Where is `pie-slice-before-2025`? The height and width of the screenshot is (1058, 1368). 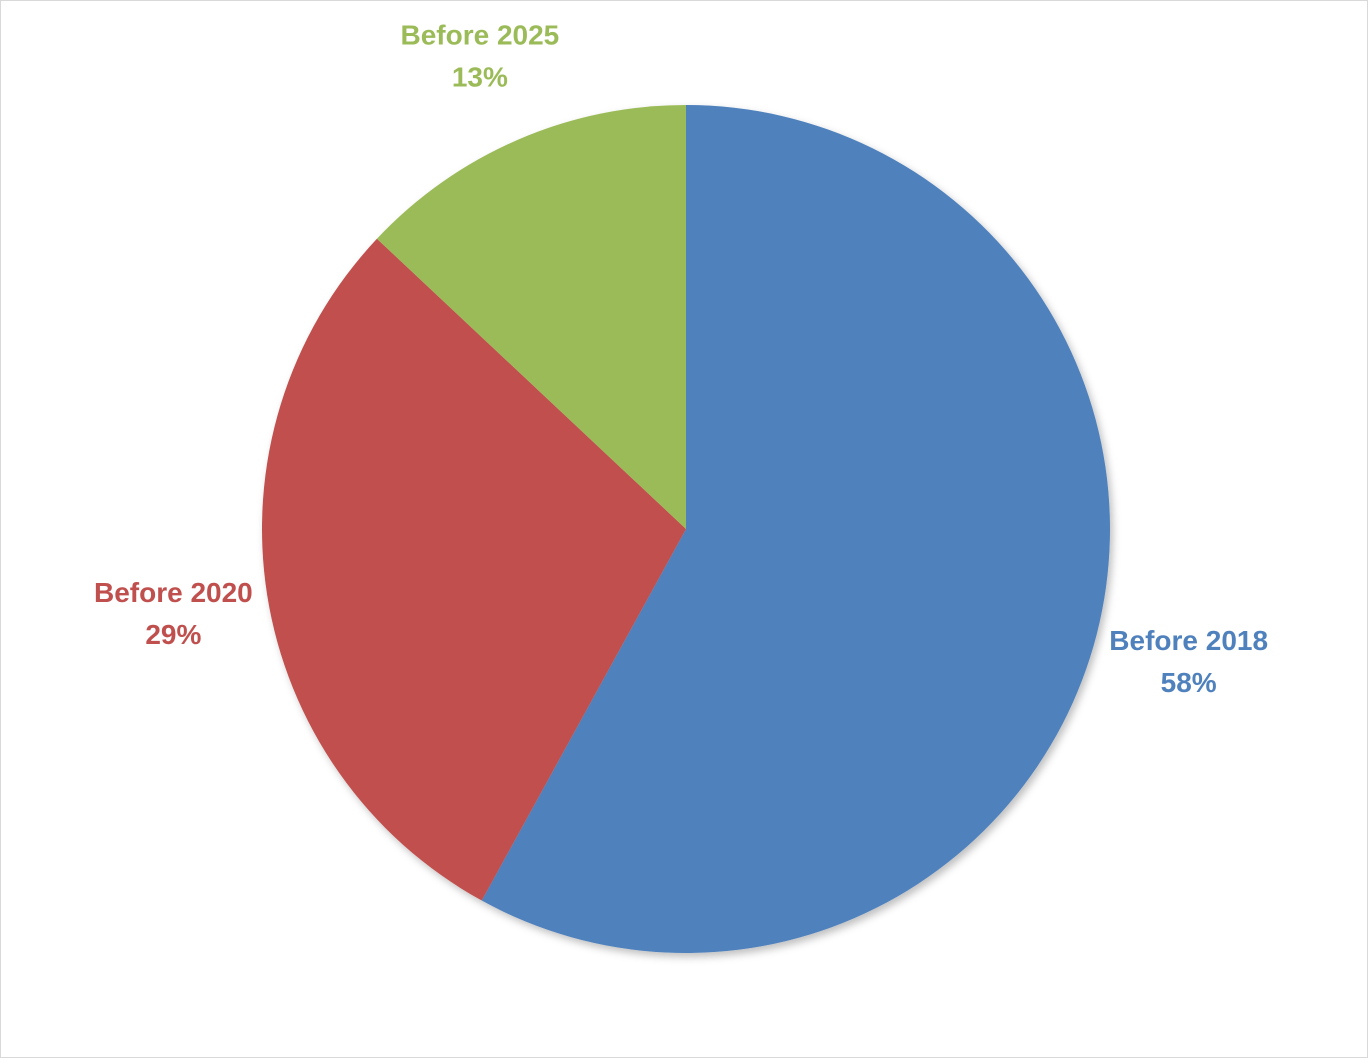
pie-slice-before-2025 is located at coordinates (531, 317).